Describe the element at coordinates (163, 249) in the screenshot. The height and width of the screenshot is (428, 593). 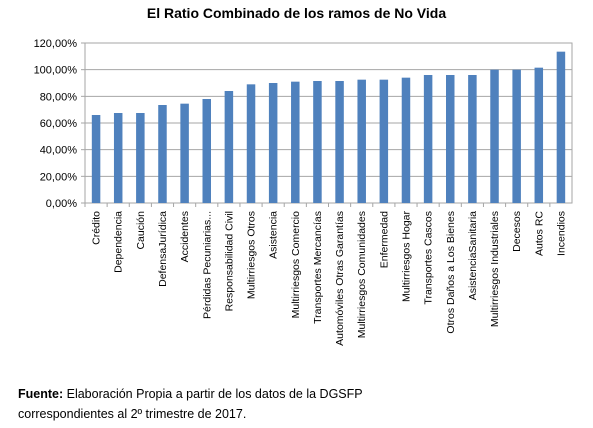
I see `x-category-label: DefensaJurídica` at that location.